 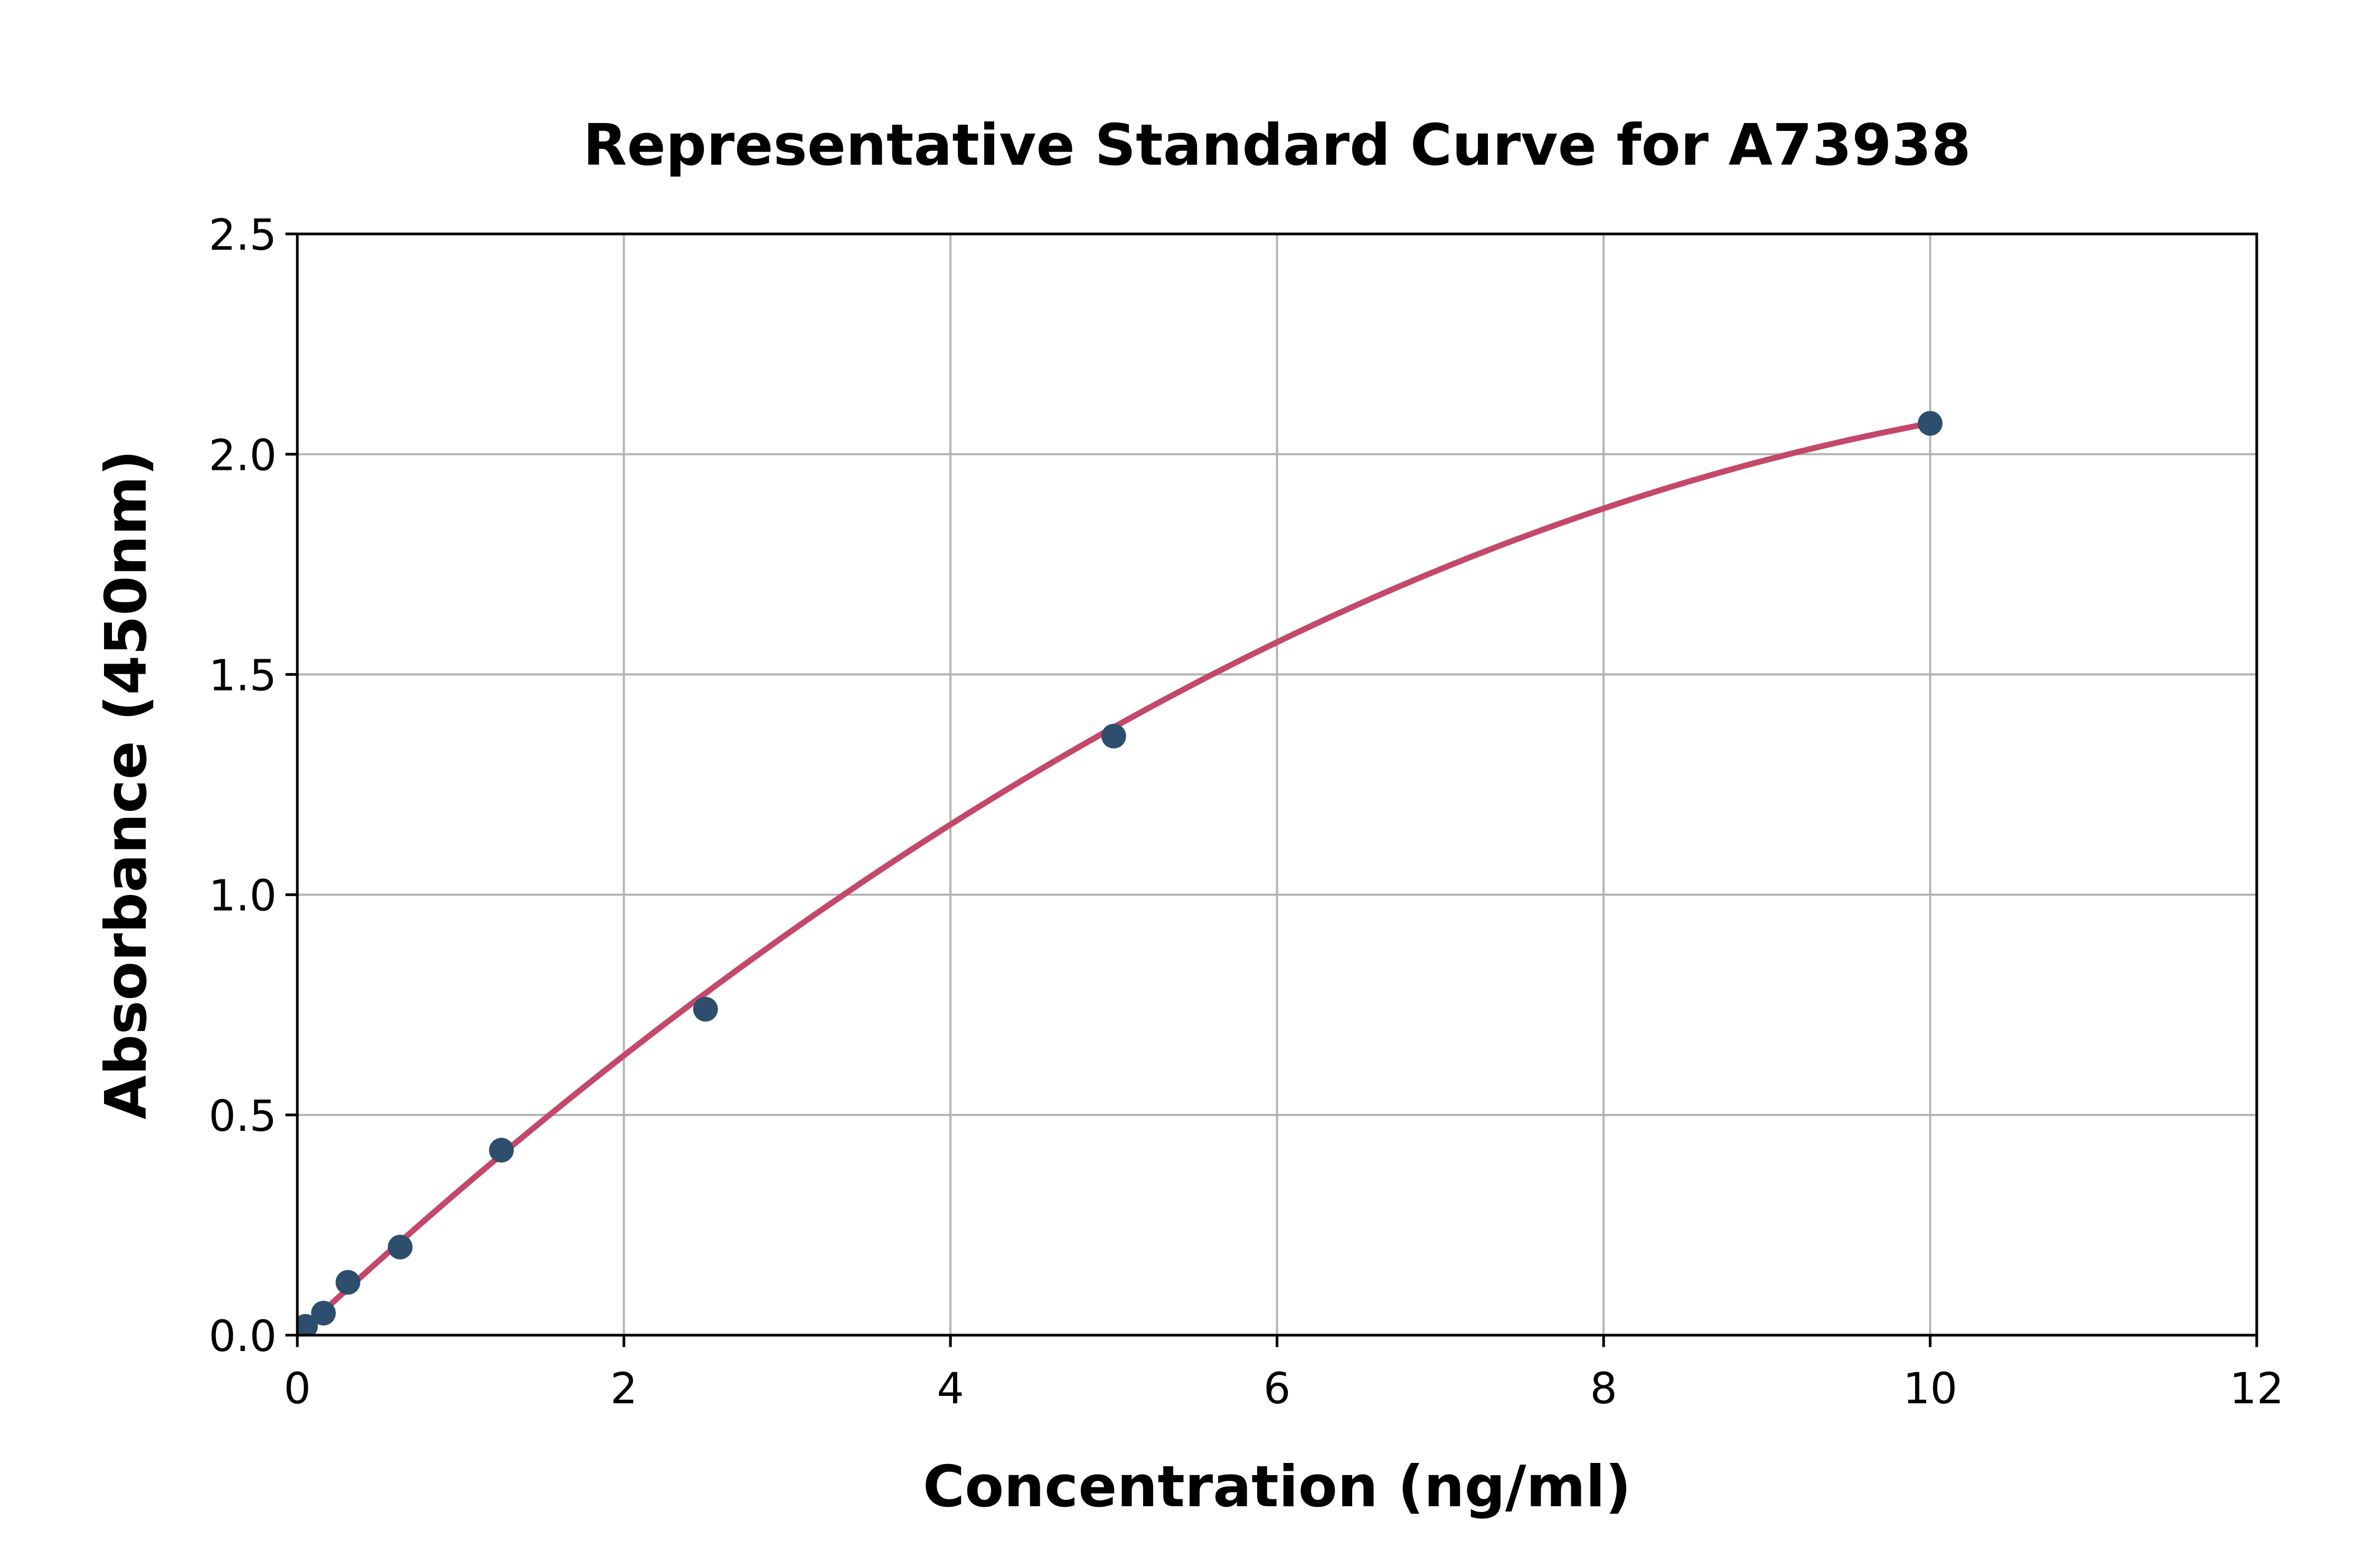 I want to click on x-tick-label-12: 12, so click(x=2257, y=1389).